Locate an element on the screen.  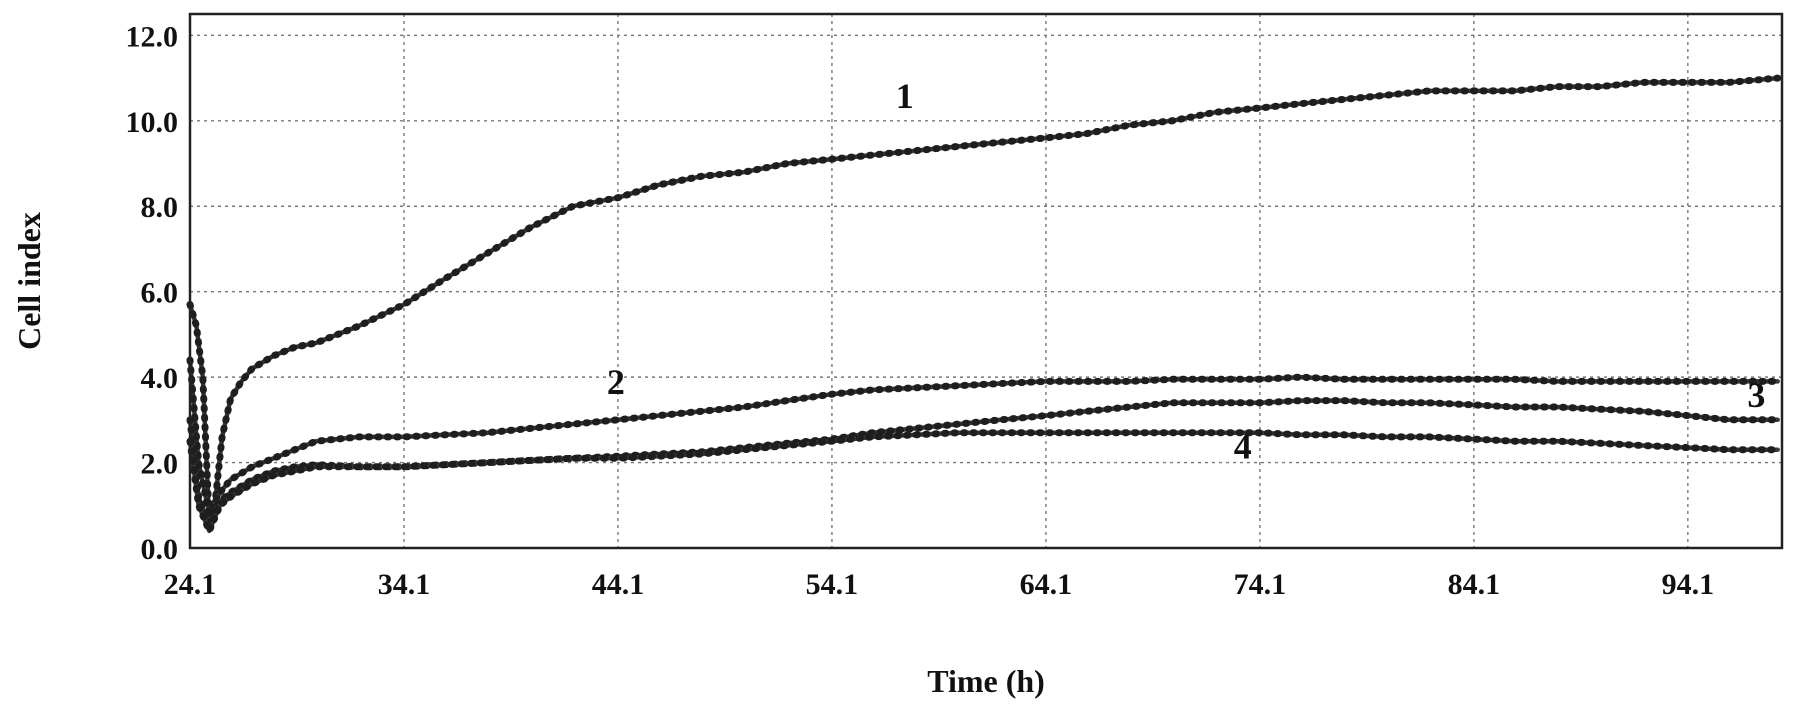
y-tick-label: 2.0 is located at coordinates (160, 464).